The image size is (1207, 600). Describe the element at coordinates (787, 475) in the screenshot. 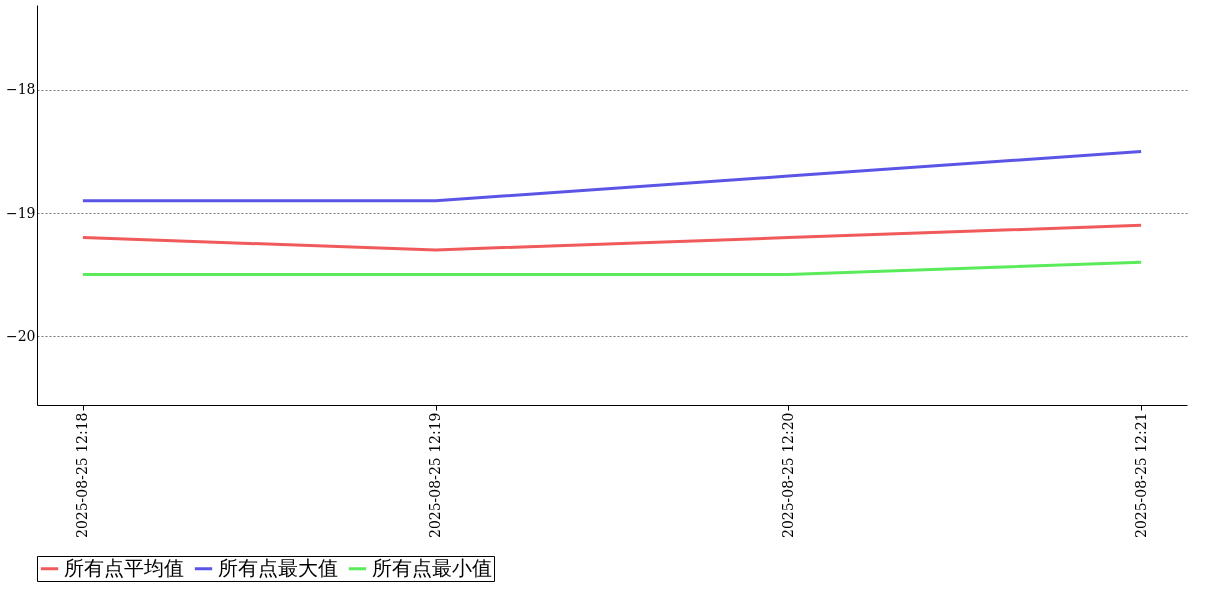

I see `x-tick-label: 2025-08-25 12:20` at that location.